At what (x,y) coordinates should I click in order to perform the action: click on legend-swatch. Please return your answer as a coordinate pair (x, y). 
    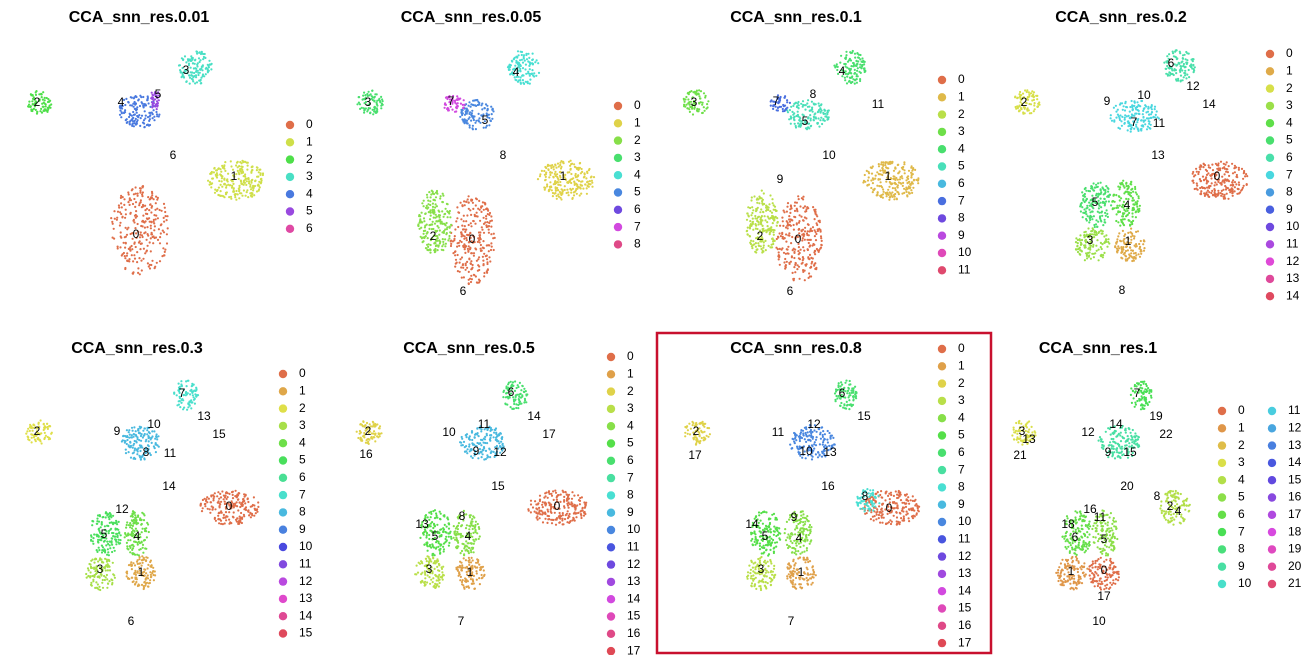
    Looking at the image, I should click on (290, 142).